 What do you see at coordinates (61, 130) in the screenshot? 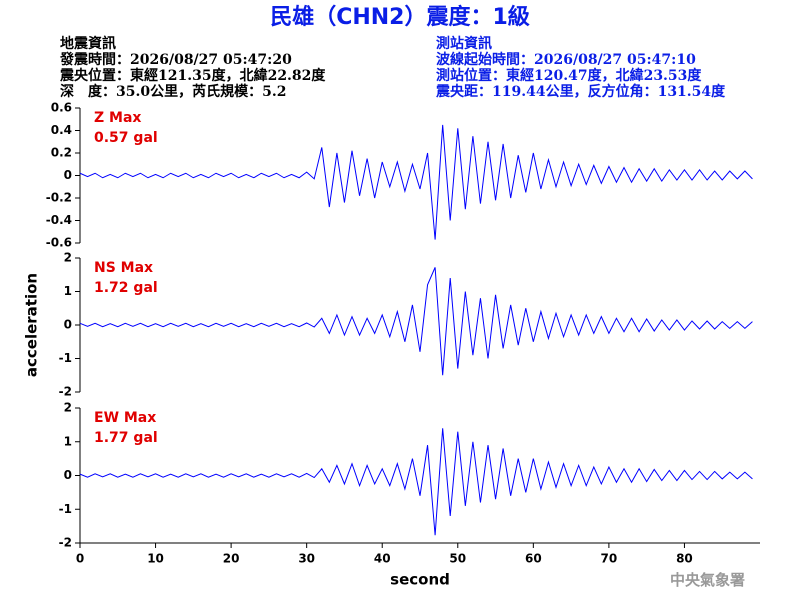
I see `y-tick-label: 0.4` at bounding box center [61, 130].